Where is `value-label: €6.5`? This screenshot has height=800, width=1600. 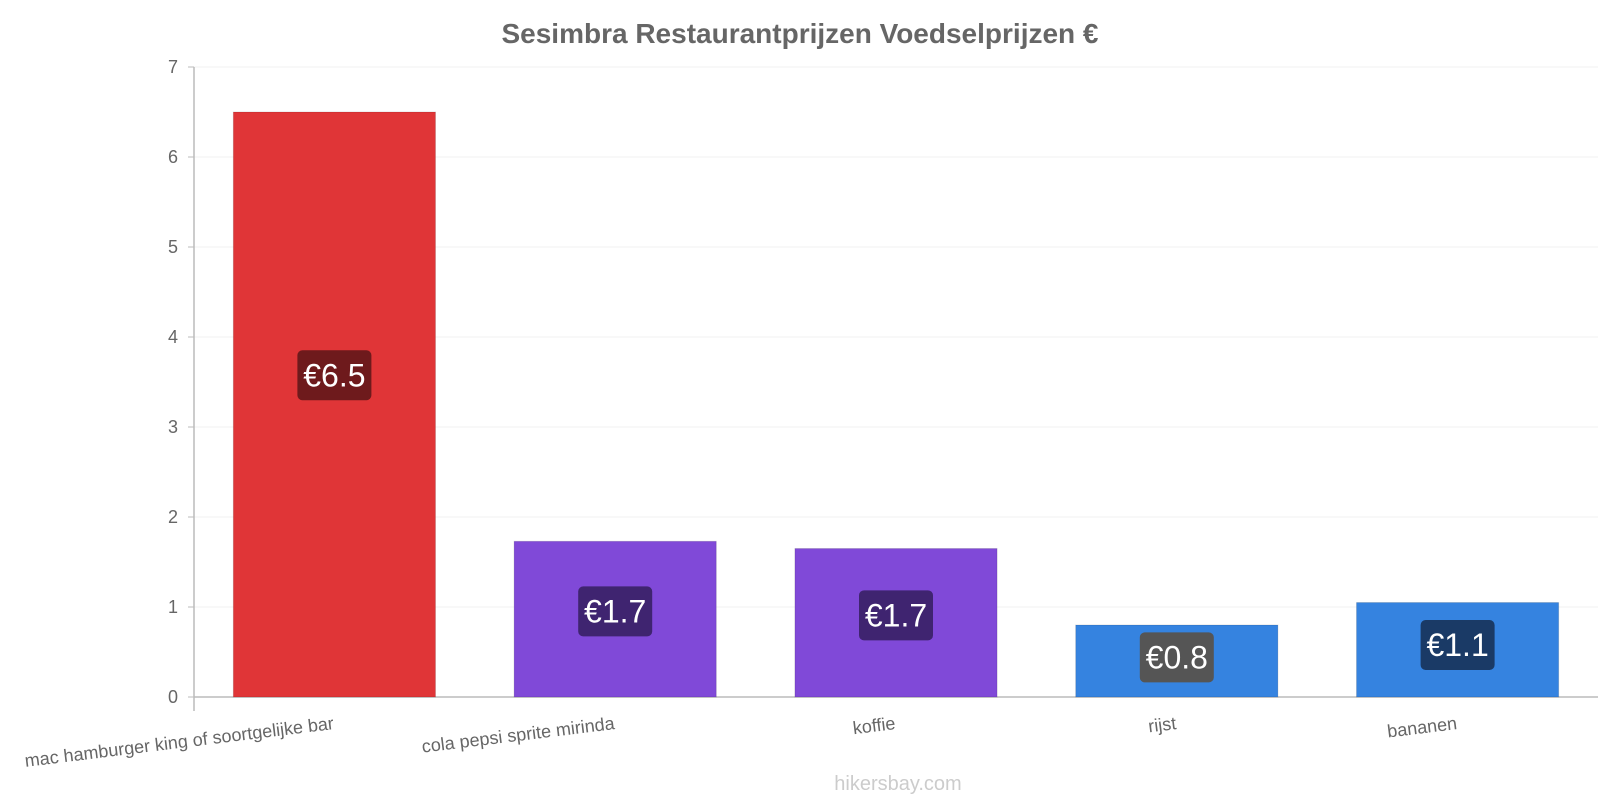
value-label: €6.5 is located at coordinates (334, 375).